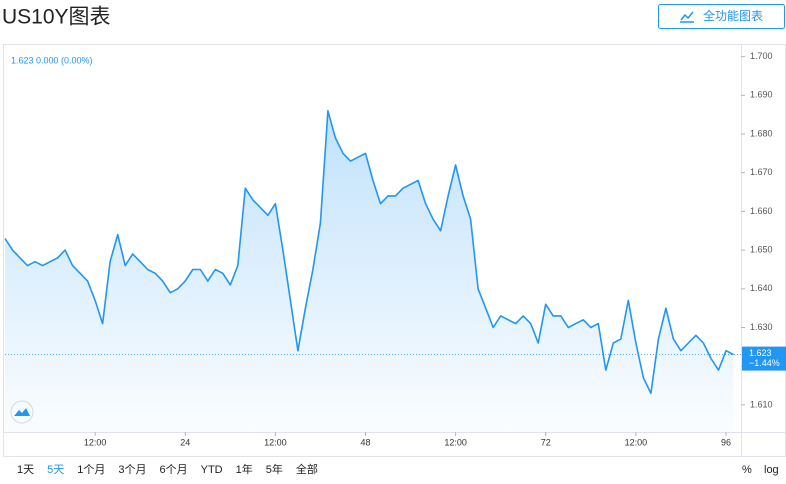 The height and width of the screenshot is (484, 786). What do you see at coordinates (365, 442) in the screenshot?
I see `x-tick-label: 48` at bounding box center [365, 442].